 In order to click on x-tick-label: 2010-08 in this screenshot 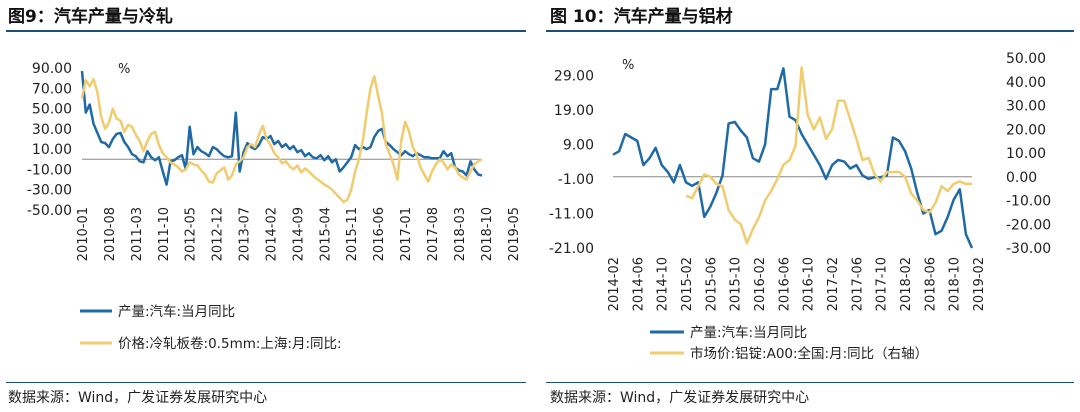, I will do `click(110, 234)`.